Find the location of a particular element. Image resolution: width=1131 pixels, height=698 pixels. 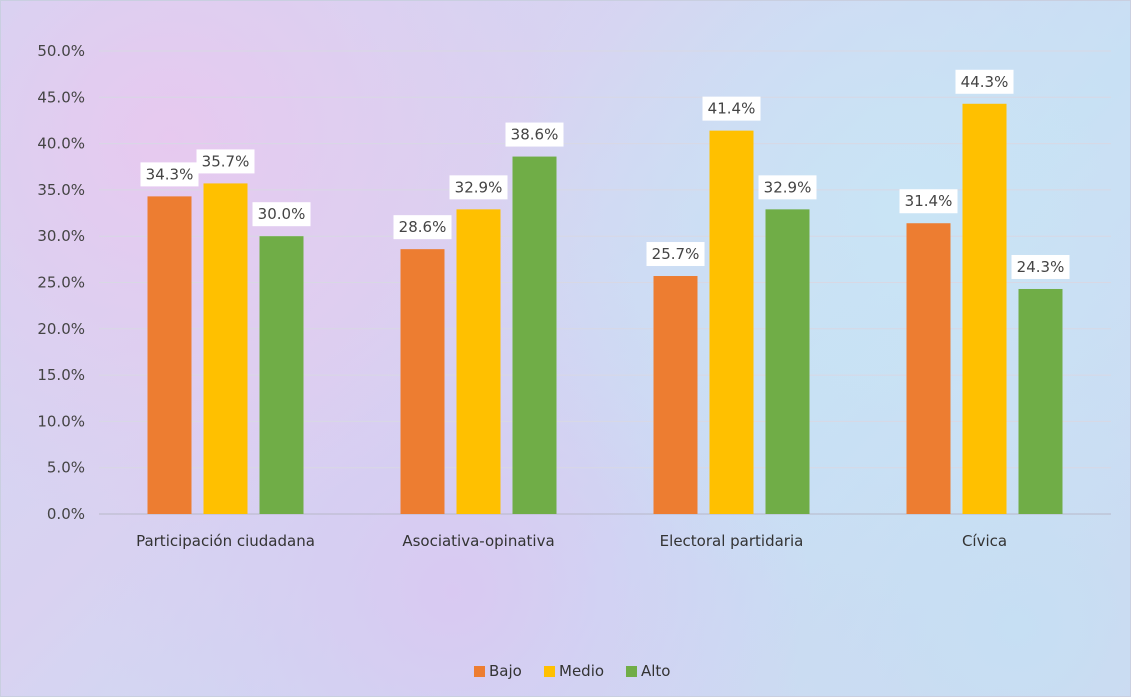

bar-alto-civica is located at coordinates (1040, 401).